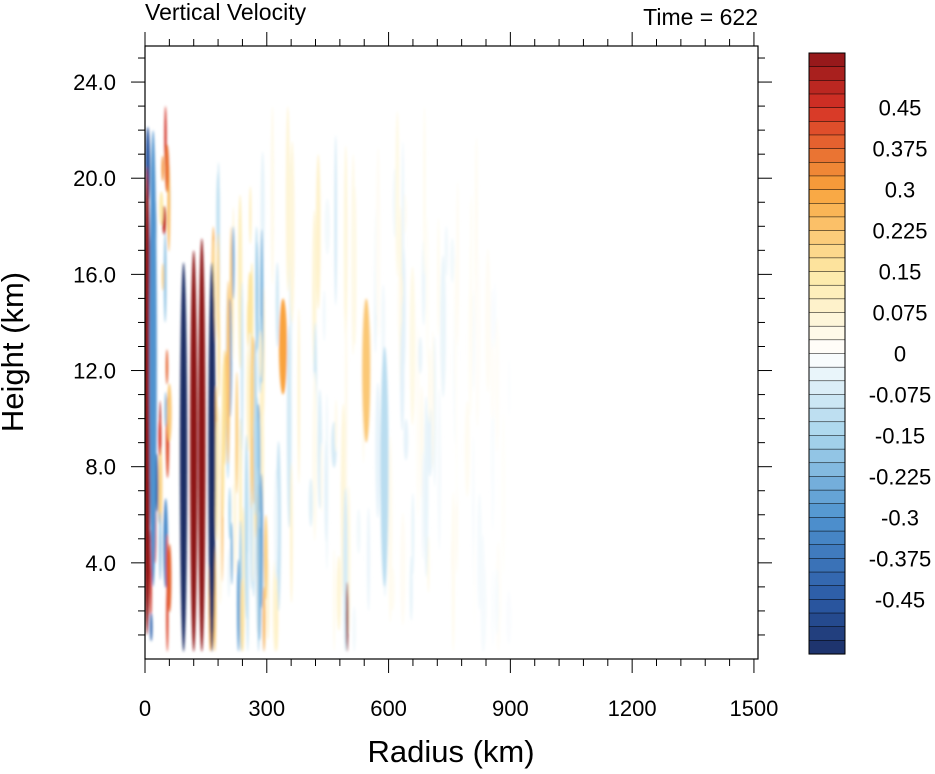 This screenshot has width=935, height=774. Describe the element at coordinates (899, 313) in the screenshot. I see `colorbar-label: 0.075` at that location.